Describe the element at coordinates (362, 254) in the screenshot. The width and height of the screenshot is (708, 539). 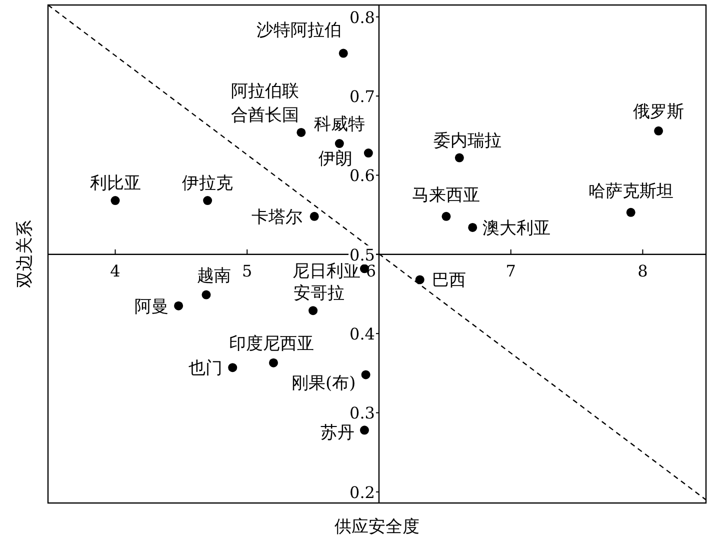
I see `y-tick-label: 0.5` at that location.